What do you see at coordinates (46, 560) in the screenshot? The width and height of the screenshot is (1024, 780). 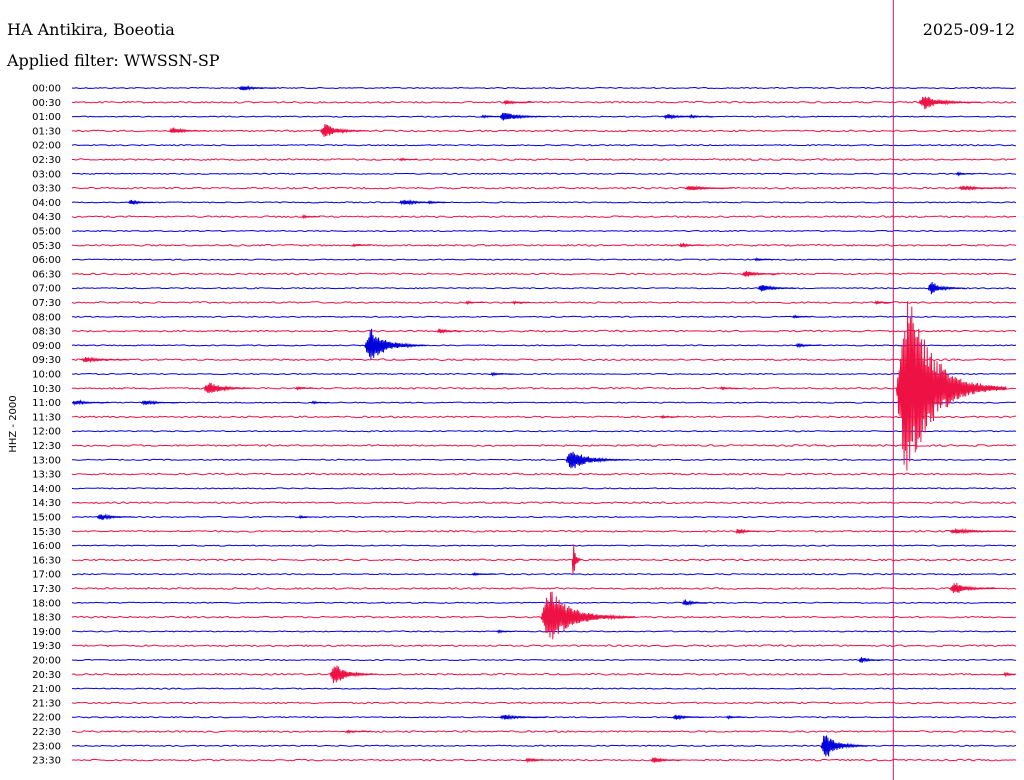 I see `row-time-label: 16:30` at bounding box center [46, 560].